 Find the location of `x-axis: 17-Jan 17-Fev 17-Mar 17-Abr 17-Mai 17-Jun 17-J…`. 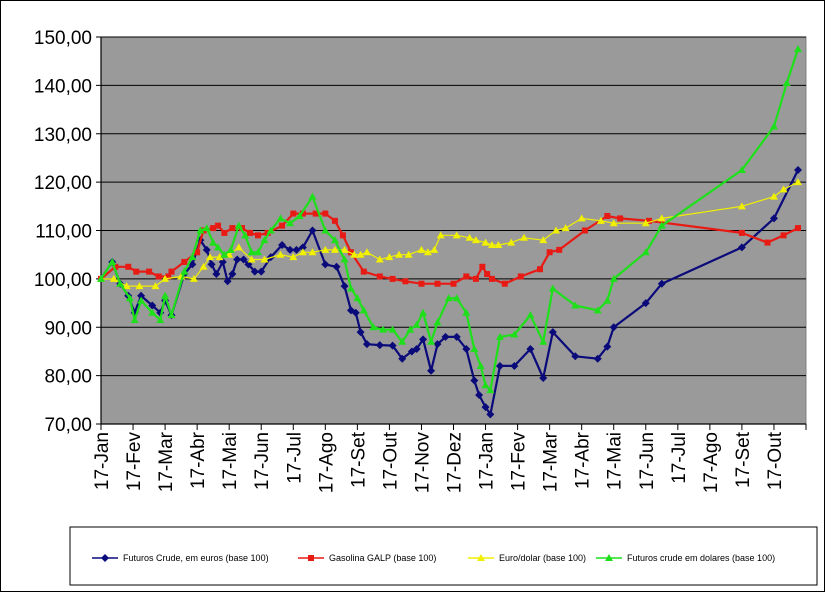

x-axis: 17-Jan 17-Fev 17-Mar 17-Abr 17-Mai 17-Jun 17-J… is located at coordinates (449, 458).